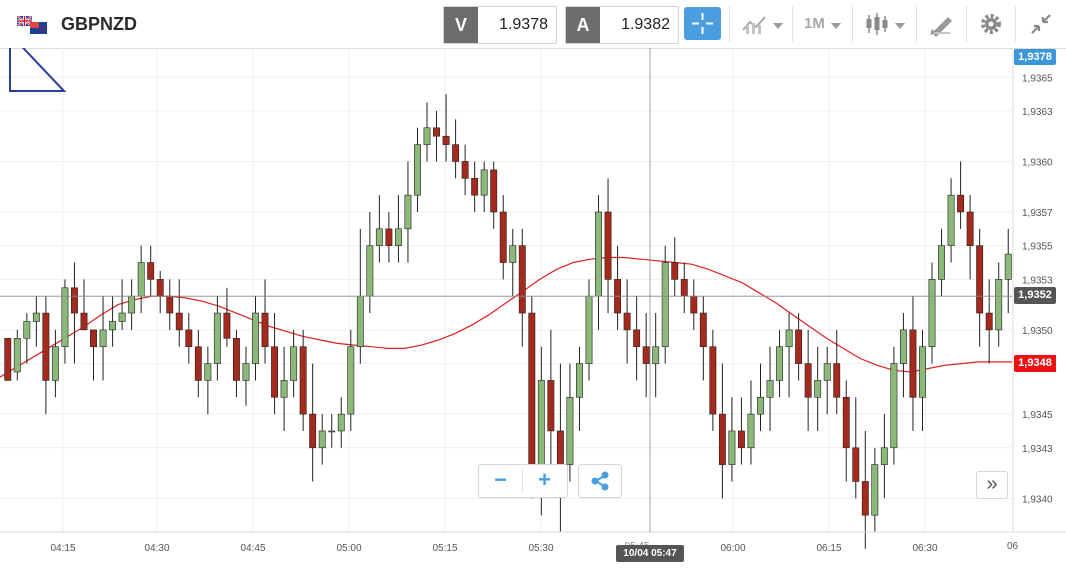 The width and height of the screenshot is (1066, 572). What do you see at coordinates (991, 24) in the screenshot?
I see `settings-button` at bounding box center [991, 24].